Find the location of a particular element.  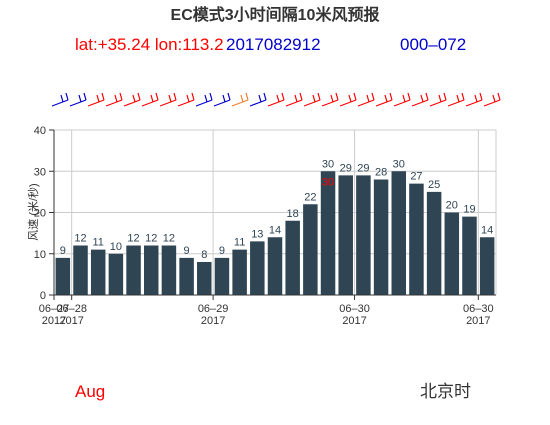

x-tick-label-date: 06–28 is located at coordinates (71, 309).